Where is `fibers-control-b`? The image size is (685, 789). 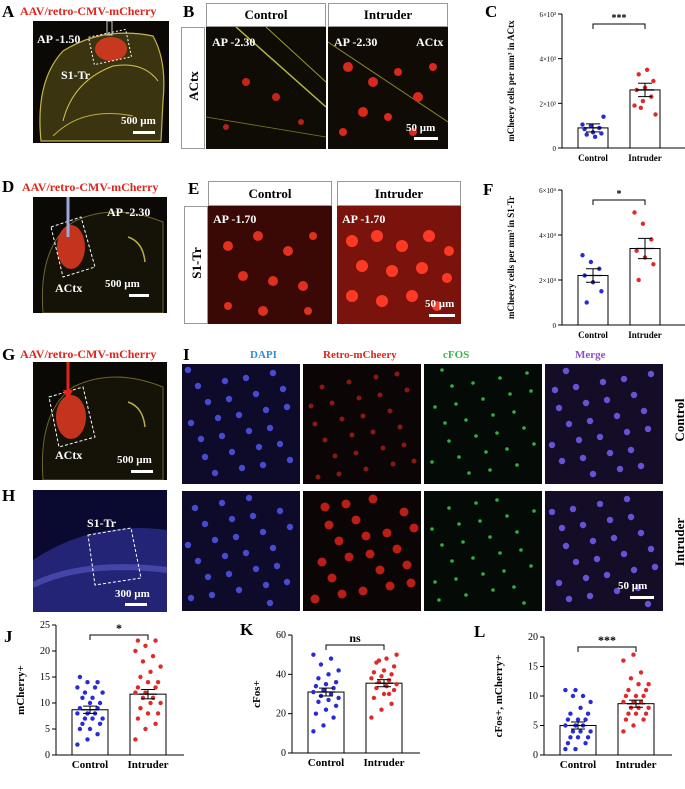
fibers-control-b is located at coordinates (266, 82).